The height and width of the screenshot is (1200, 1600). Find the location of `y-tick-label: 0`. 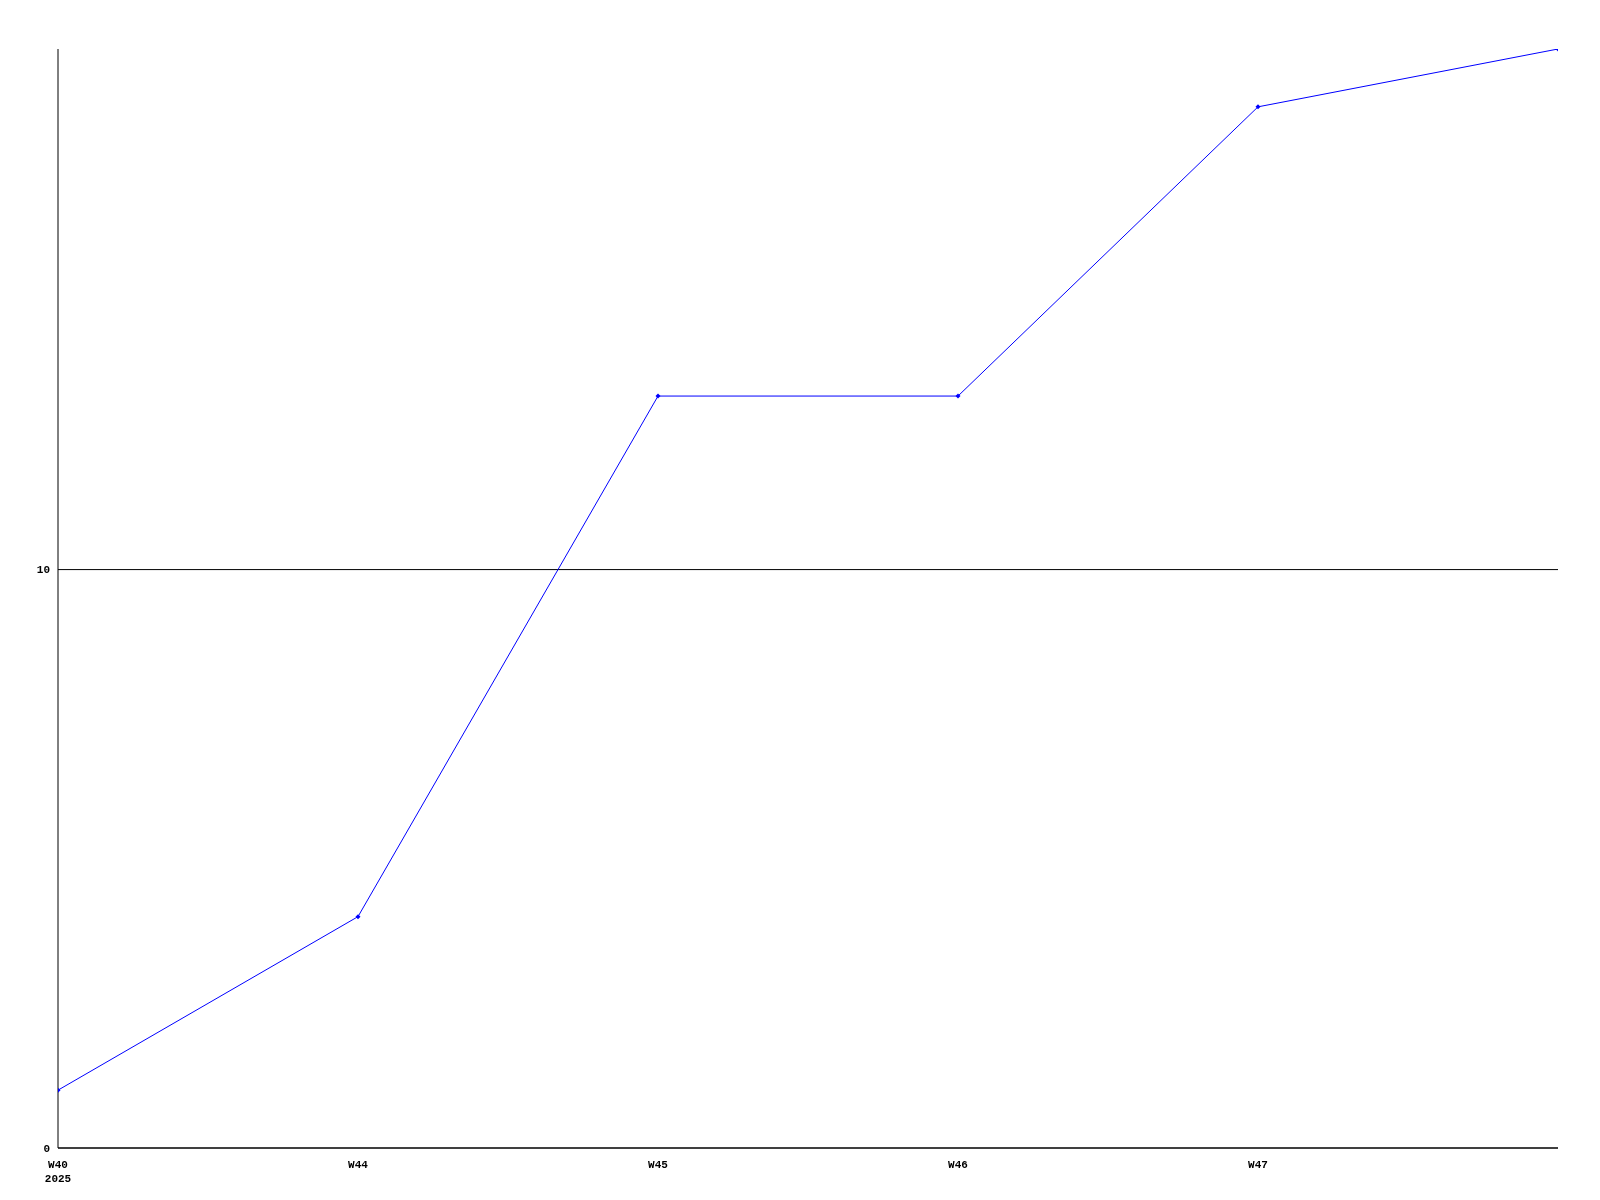

y-tick-label: 0 is located at coordinates (46, 1148).